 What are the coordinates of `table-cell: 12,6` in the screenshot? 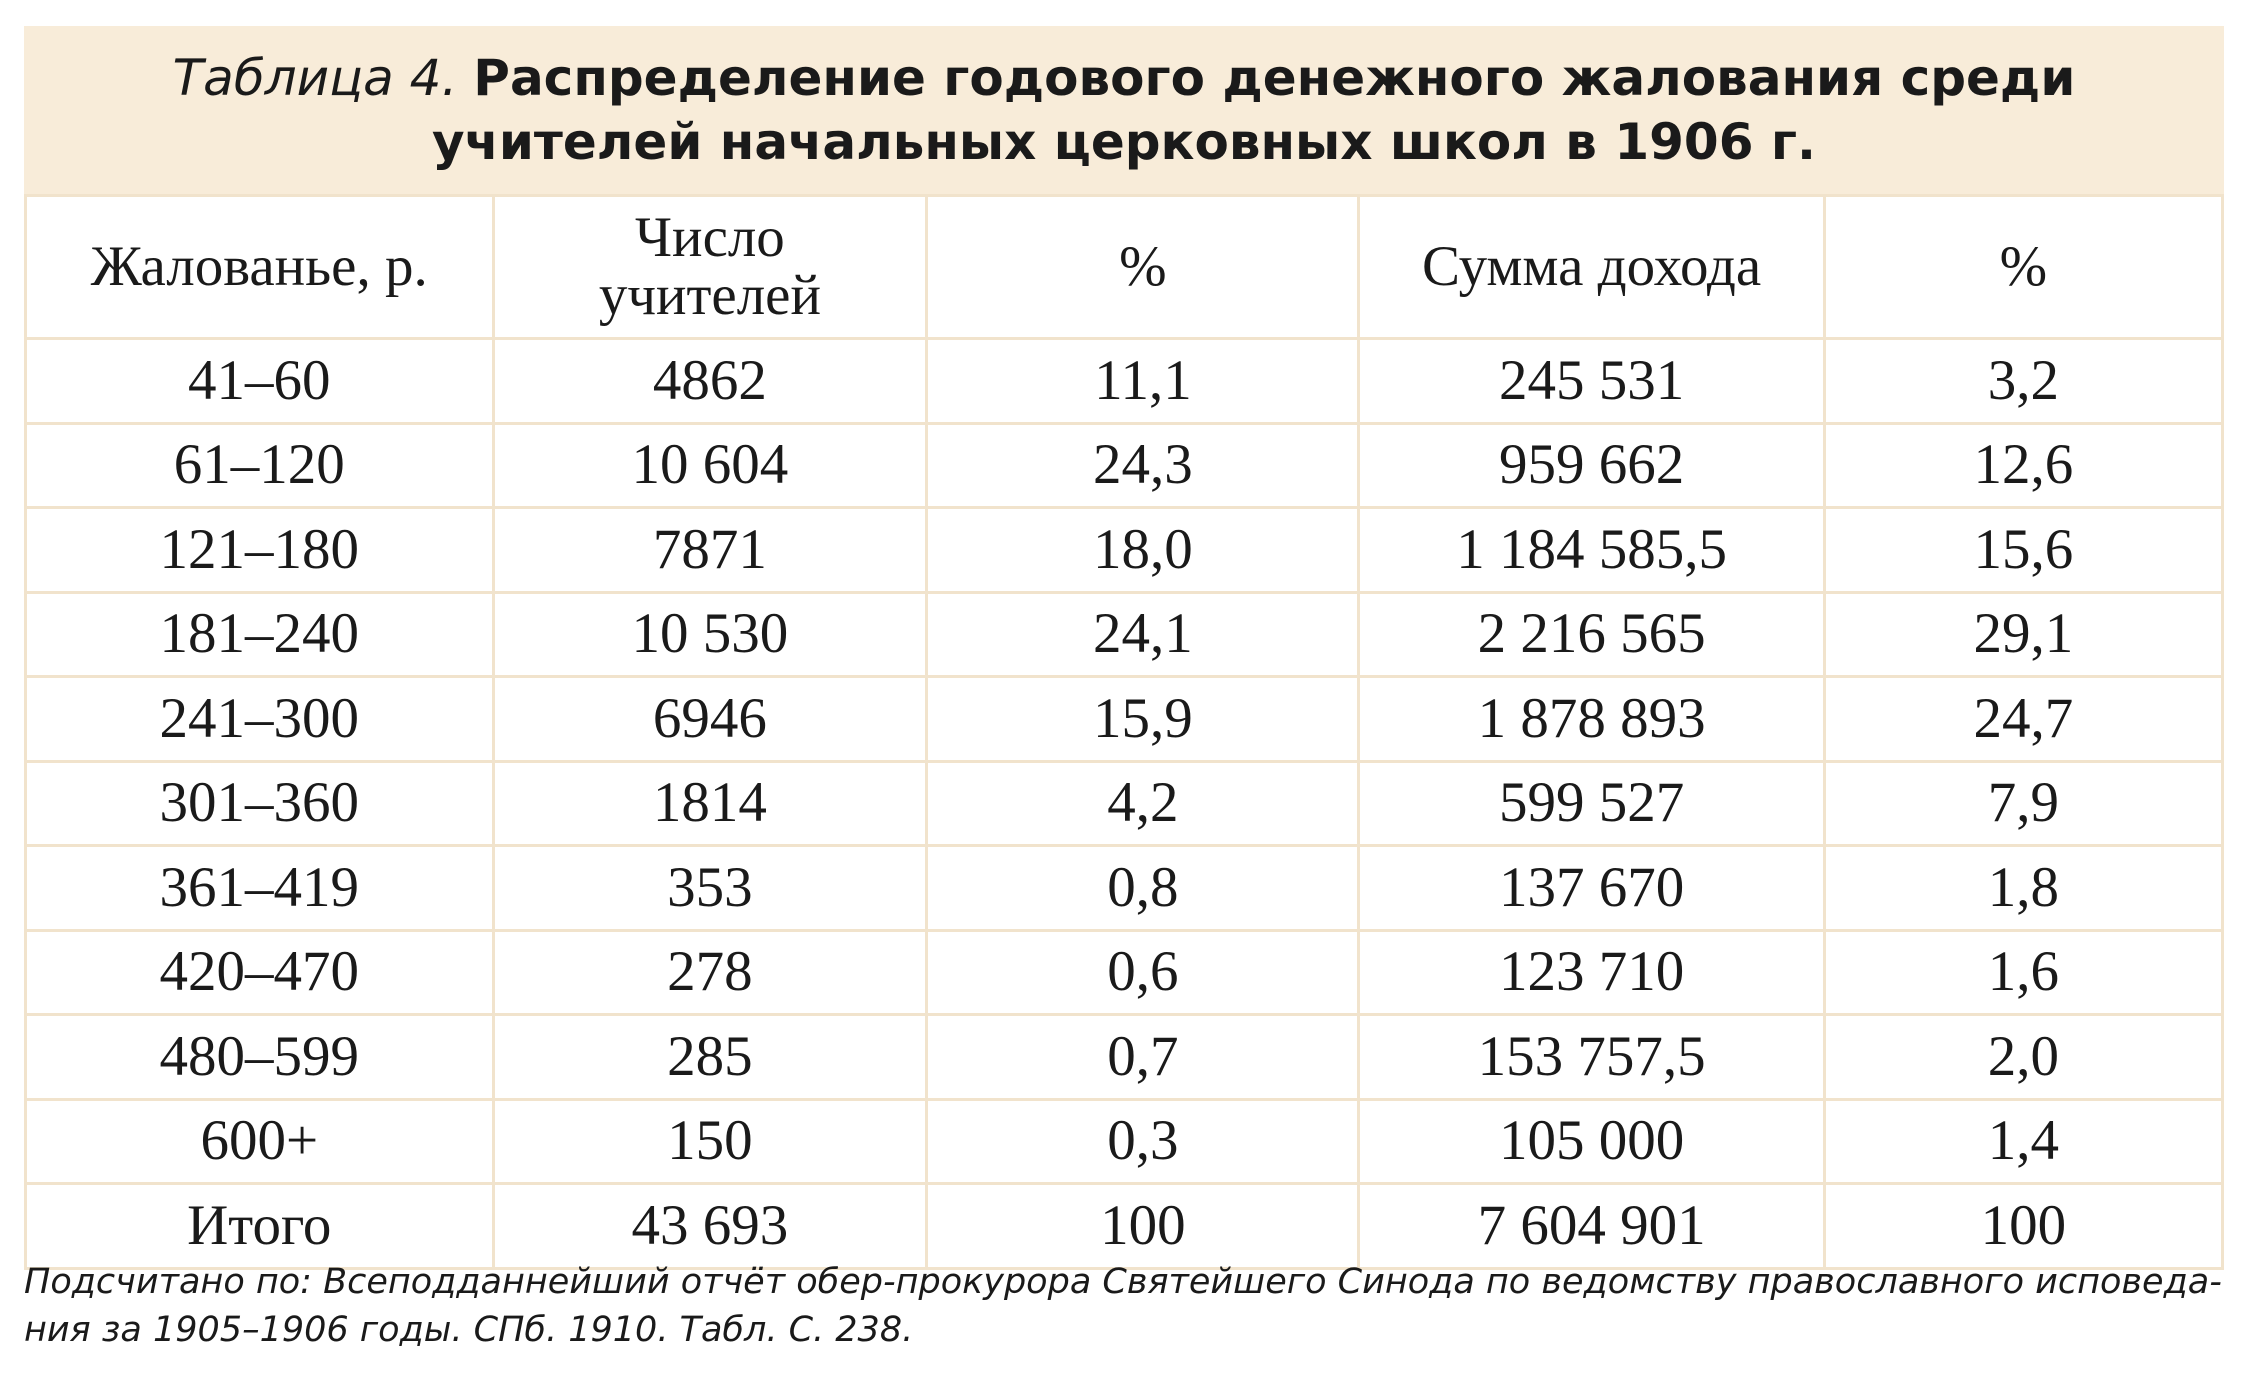 It's located at (2023, 465).